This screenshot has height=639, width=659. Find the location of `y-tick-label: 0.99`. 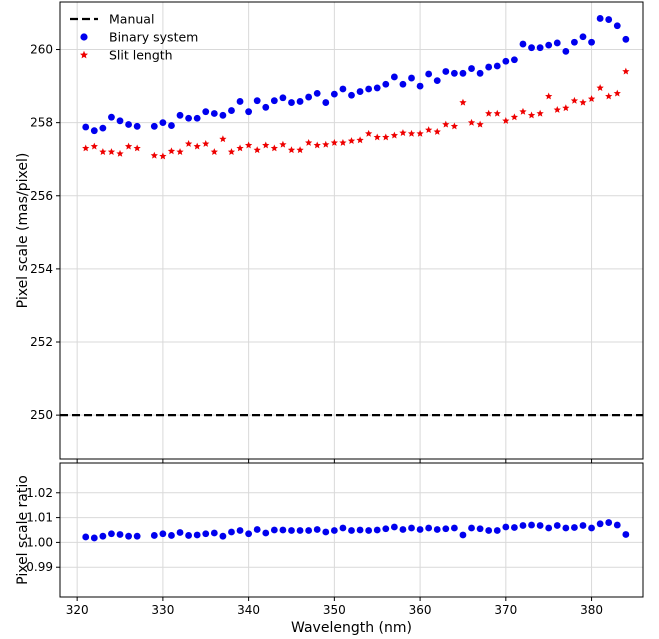

y-tick-label: 0.99 is located at coordinates (39, 567).